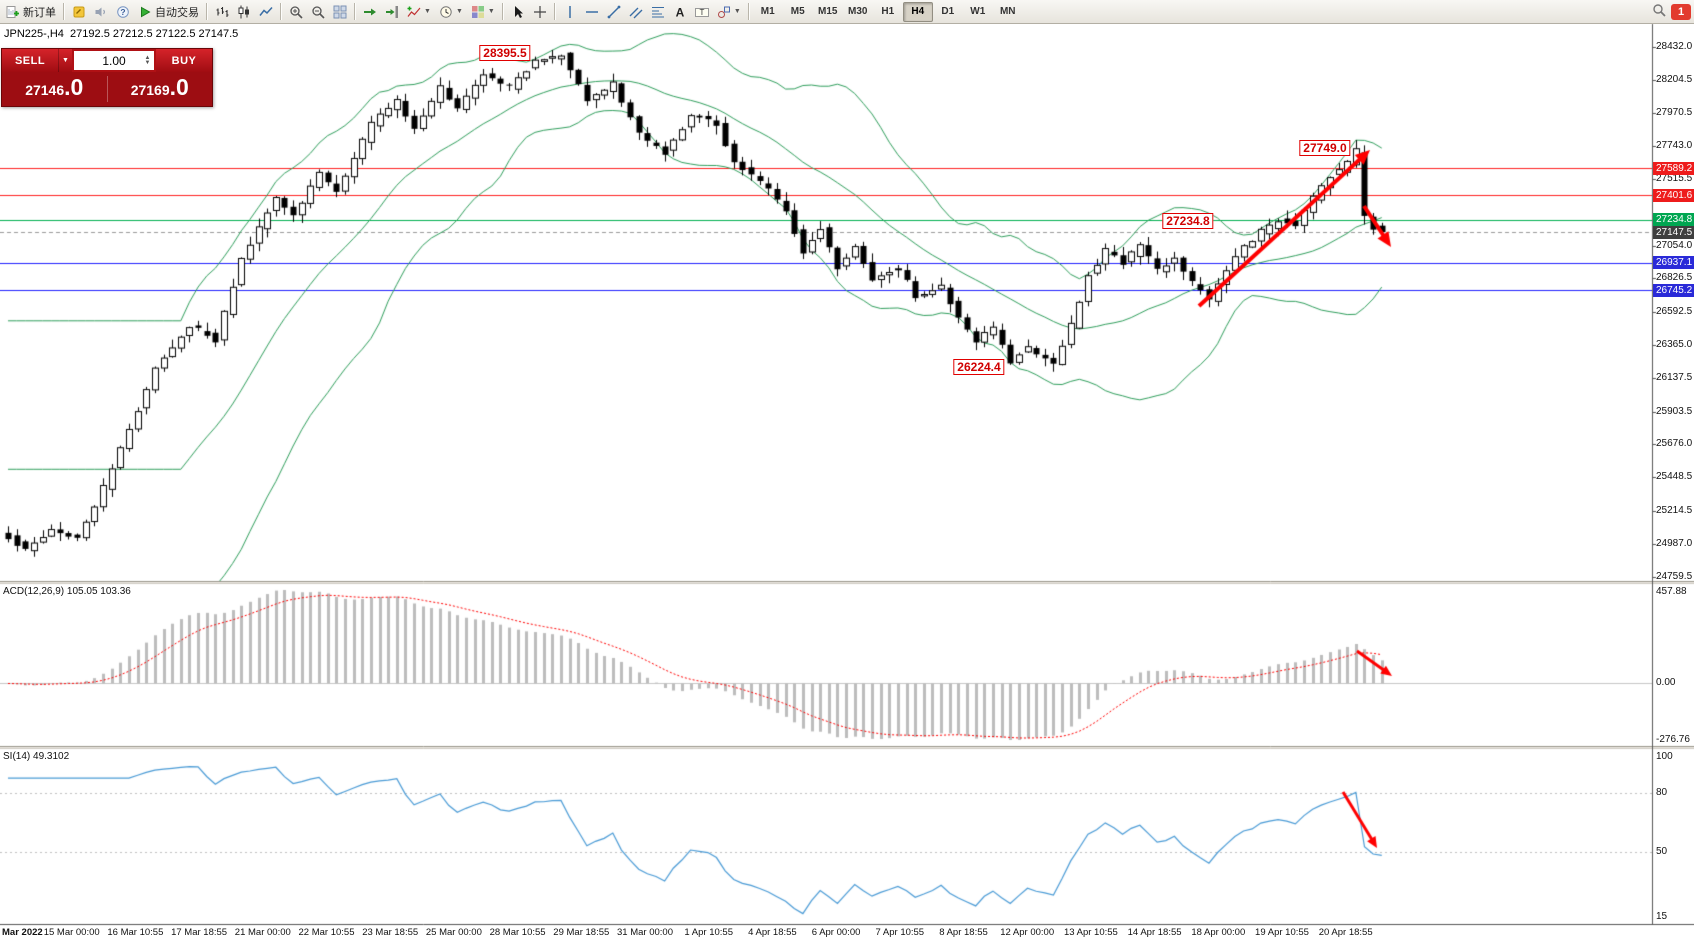  Describe the element at coordinates (797, 11) in the screenshot. I see `timeframe-m5-button: M5` at that location.